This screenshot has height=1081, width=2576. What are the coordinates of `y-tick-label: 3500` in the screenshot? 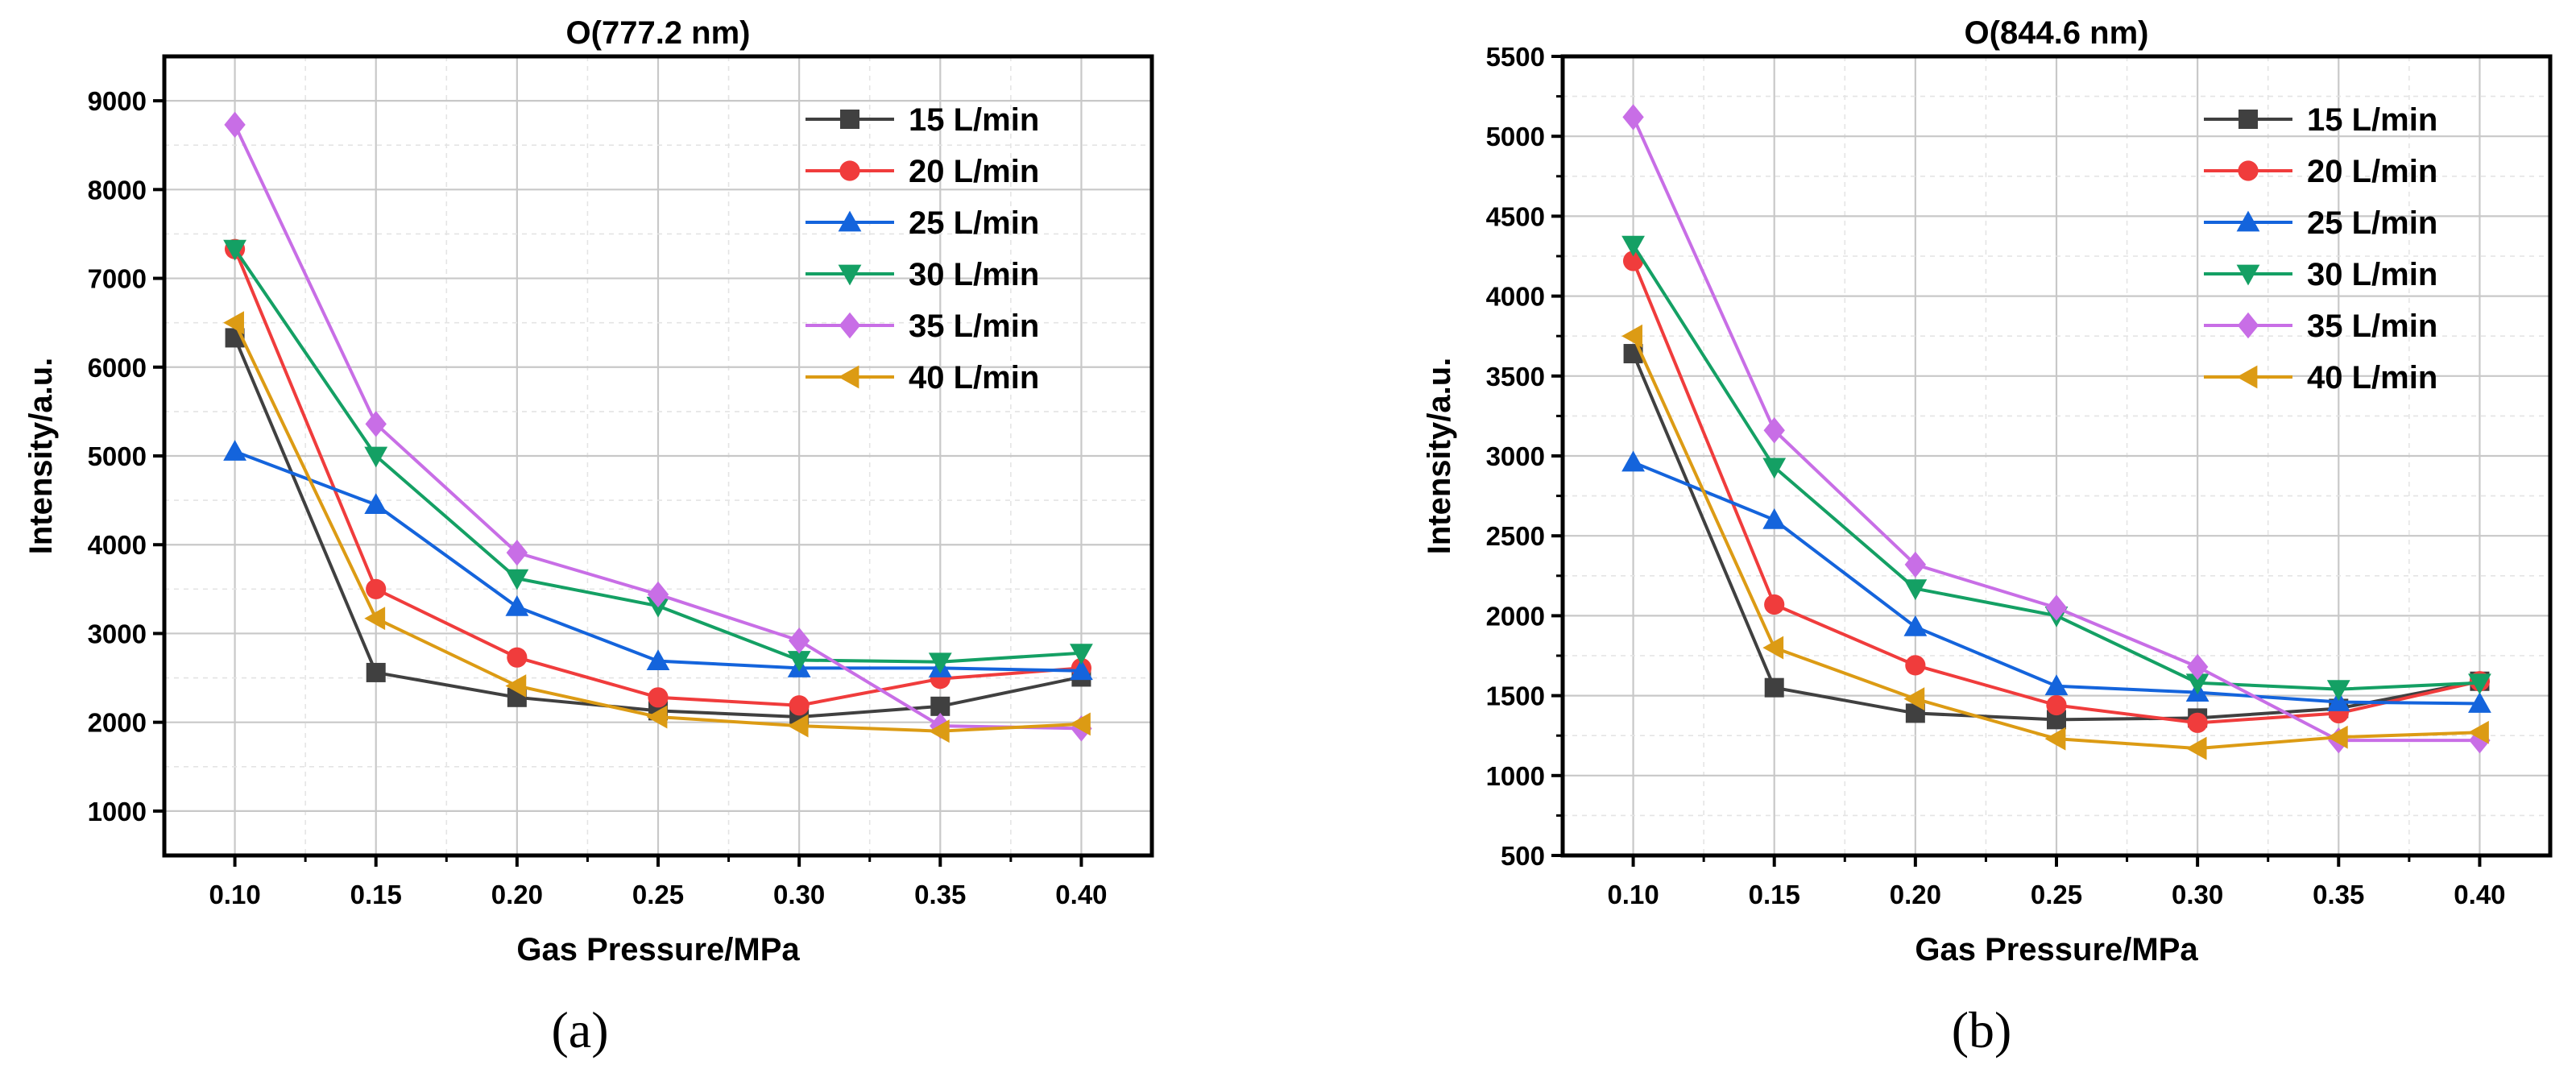 It's located at (1515, 376).